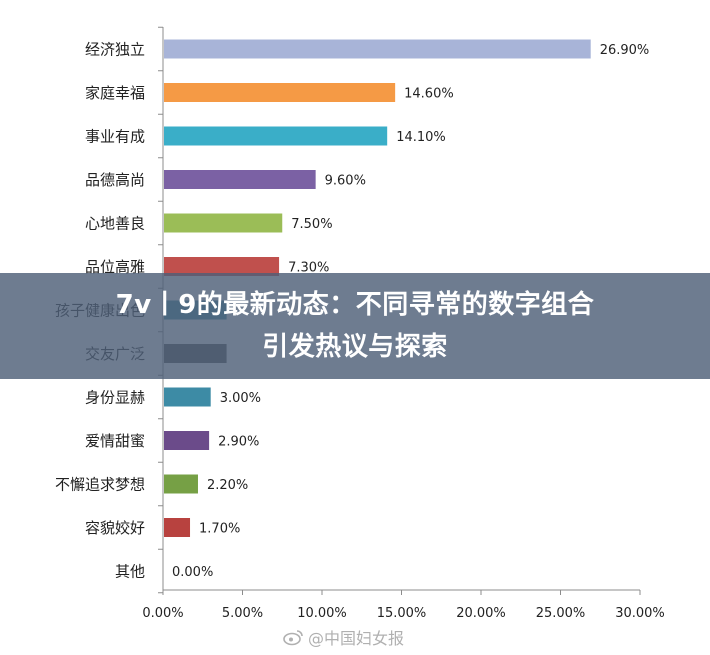 Image resolution: width=710 pixels, height=655 pixels. I want to click on x-tick-label: 15.00%, so click(402, 613).